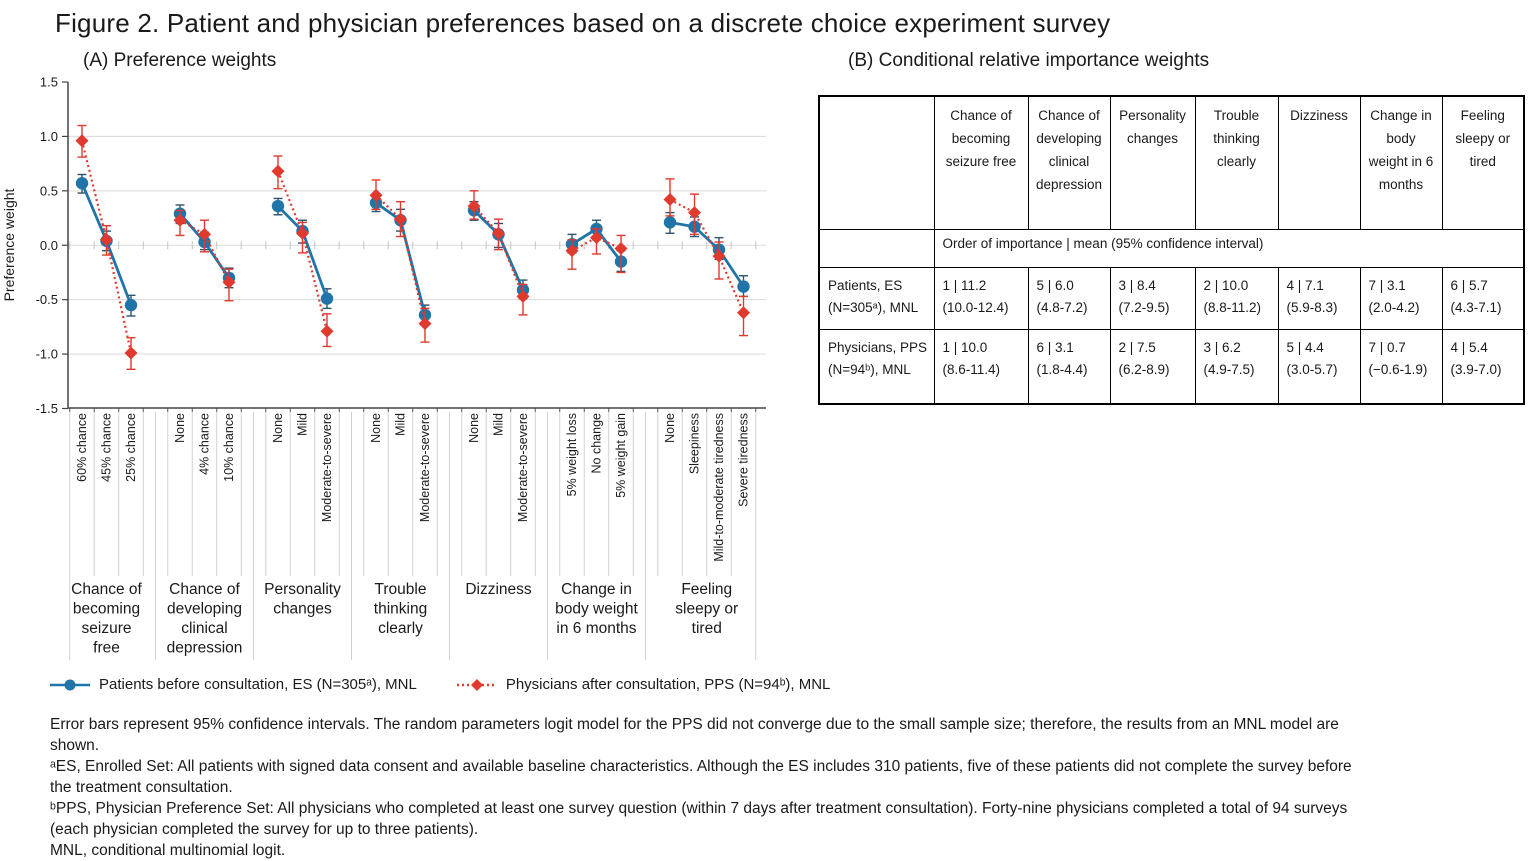 The height and width of the screenshot is (861, 1532). What do you see at coordinates (302, 589) in the screenshot?
I see `group-label: Personality` at bounding box center [302, 589].